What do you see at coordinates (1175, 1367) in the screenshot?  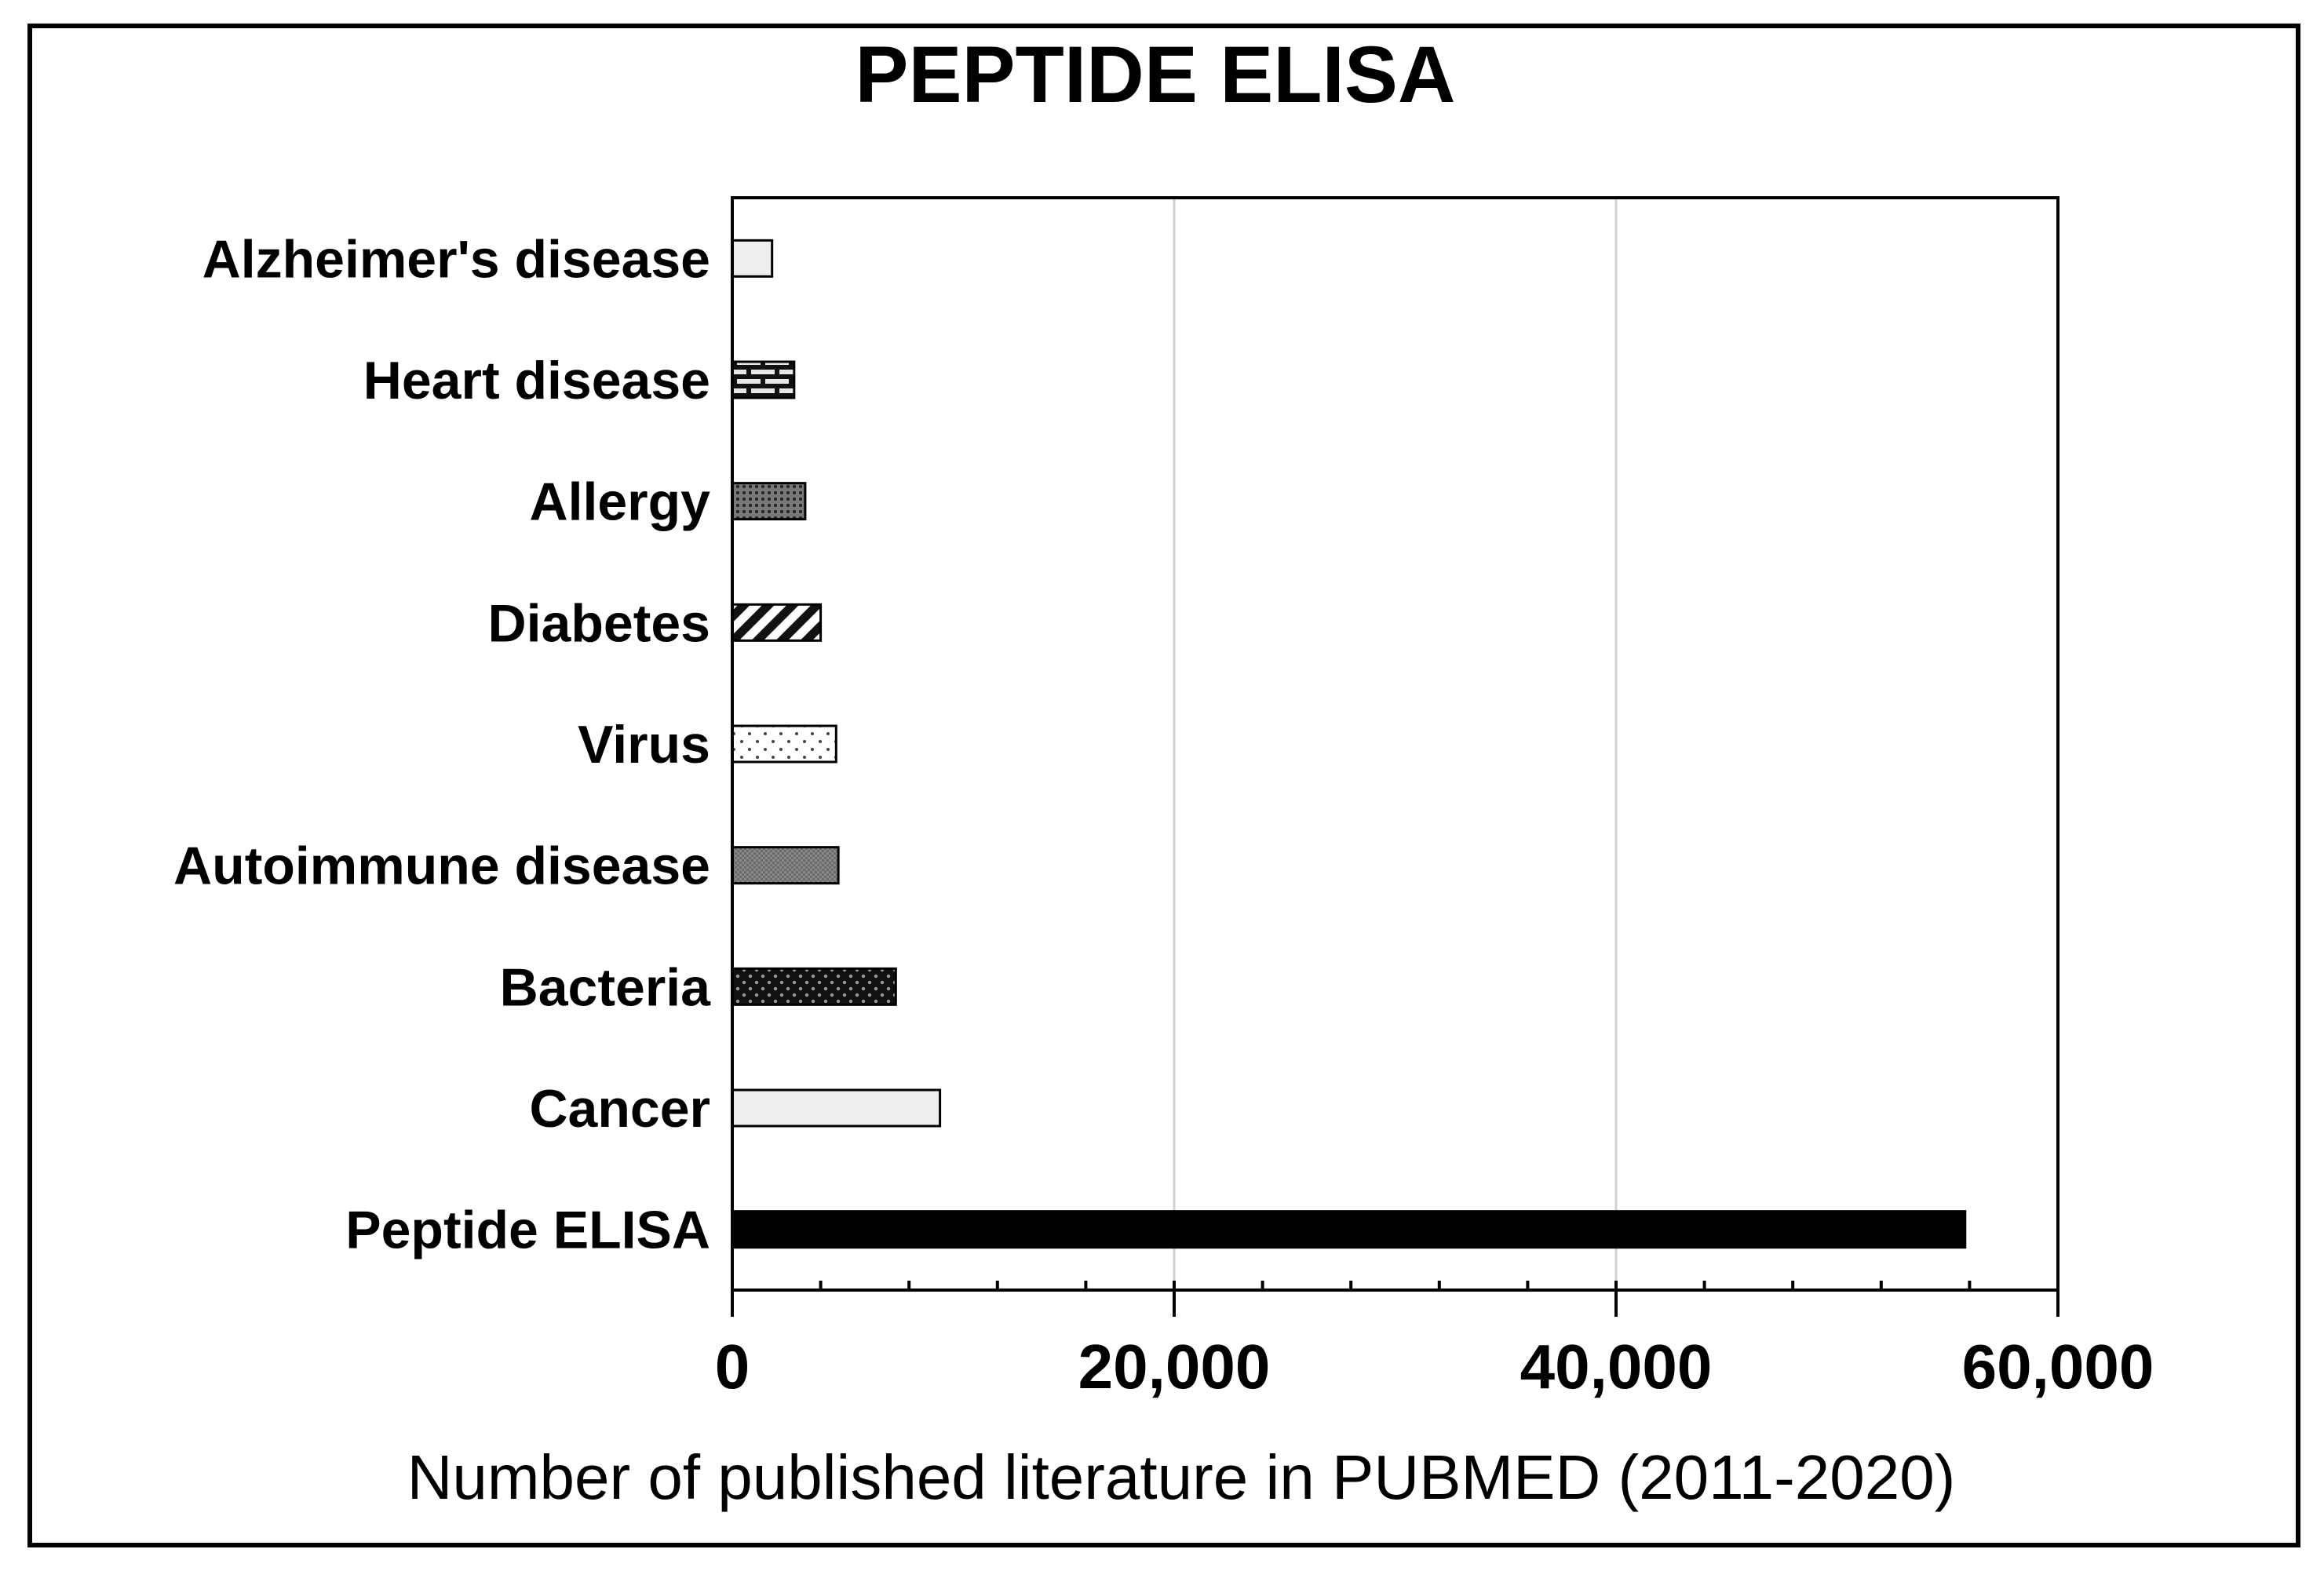 I see `x-tick-label: 20,000` at bounding box center [1175, 1367].